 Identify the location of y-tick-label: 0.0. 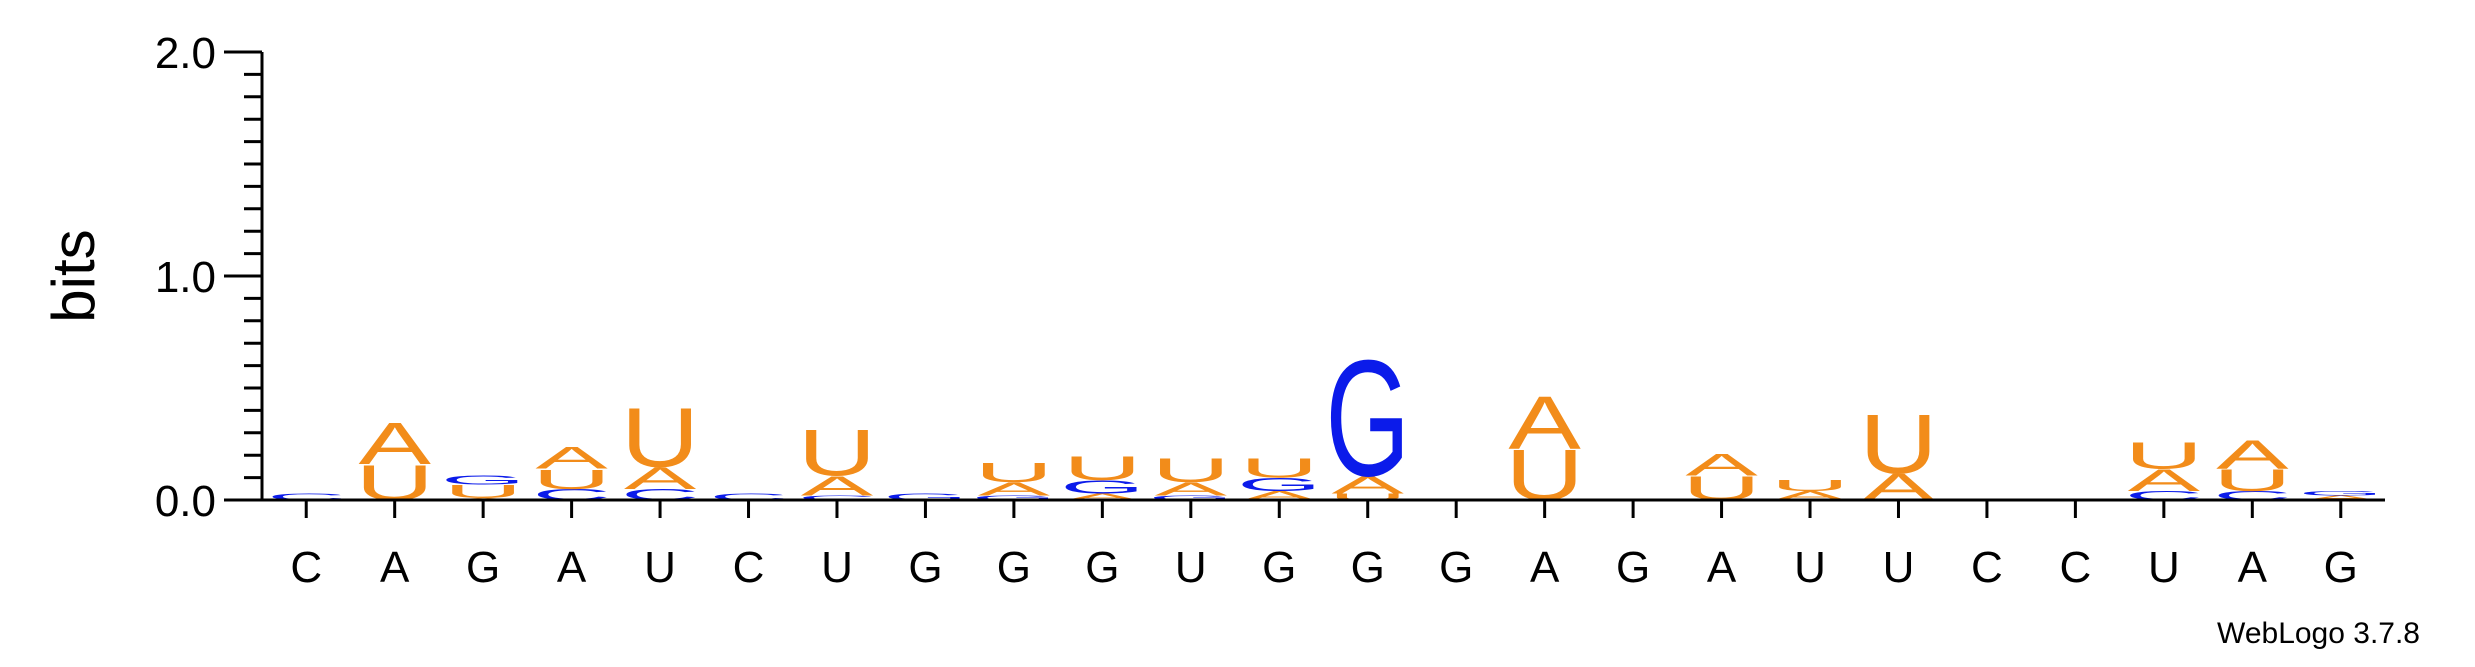
(185, 501).